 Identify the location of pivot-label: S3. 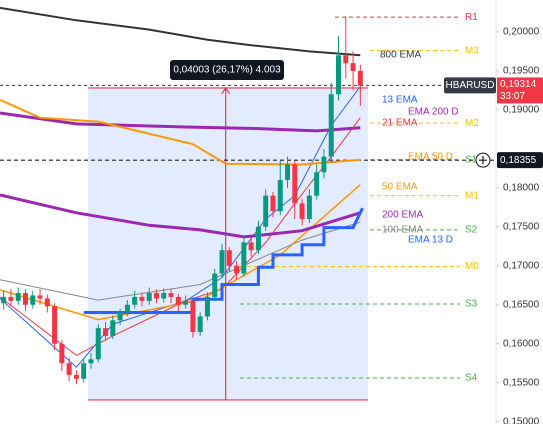
(471, 304).